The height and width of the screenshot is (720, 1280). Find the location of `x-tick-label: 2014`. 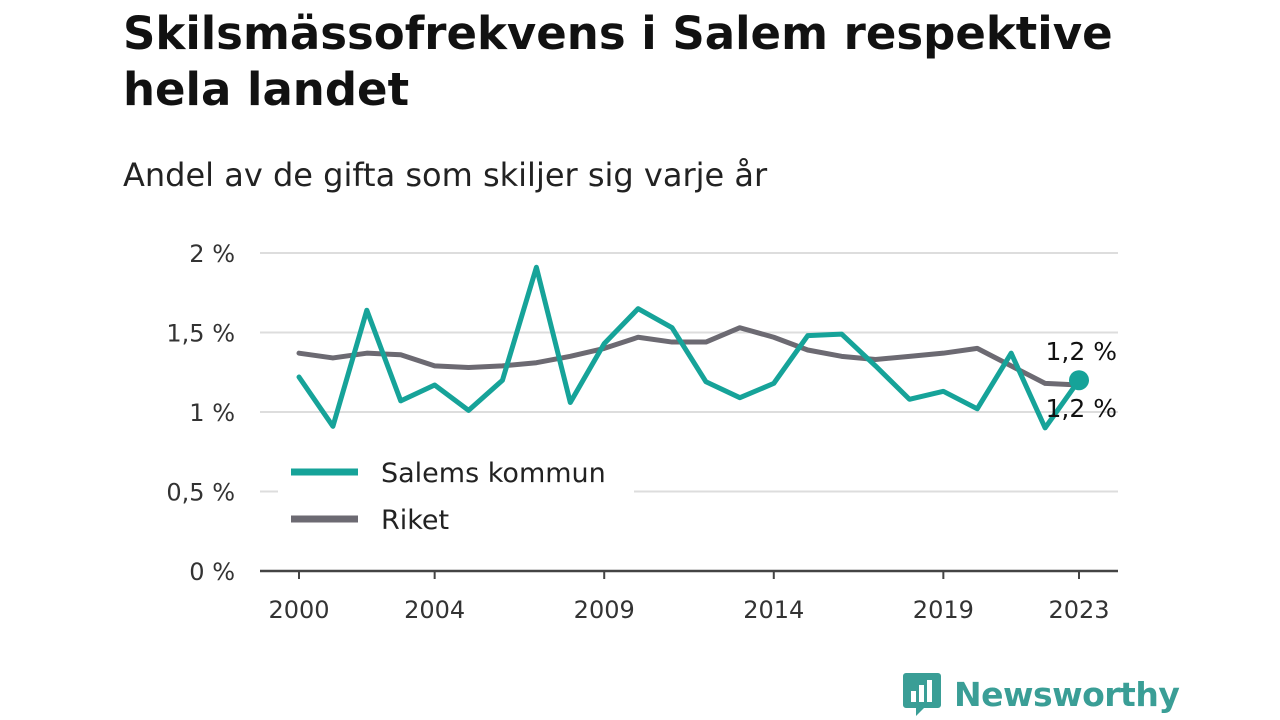

x-tick-label: 2014 is located at coordinates (773, 610).